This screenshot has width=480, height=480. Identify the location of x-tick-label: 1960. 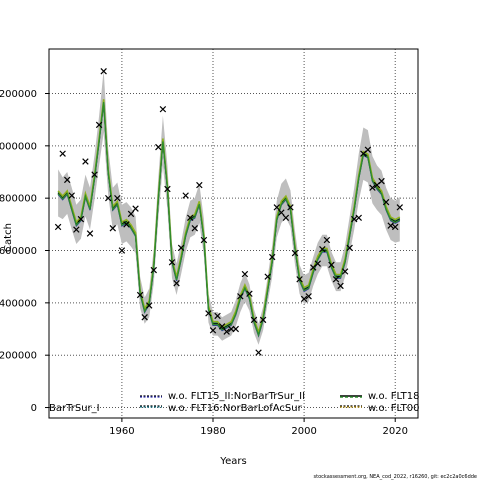
(121, 431).